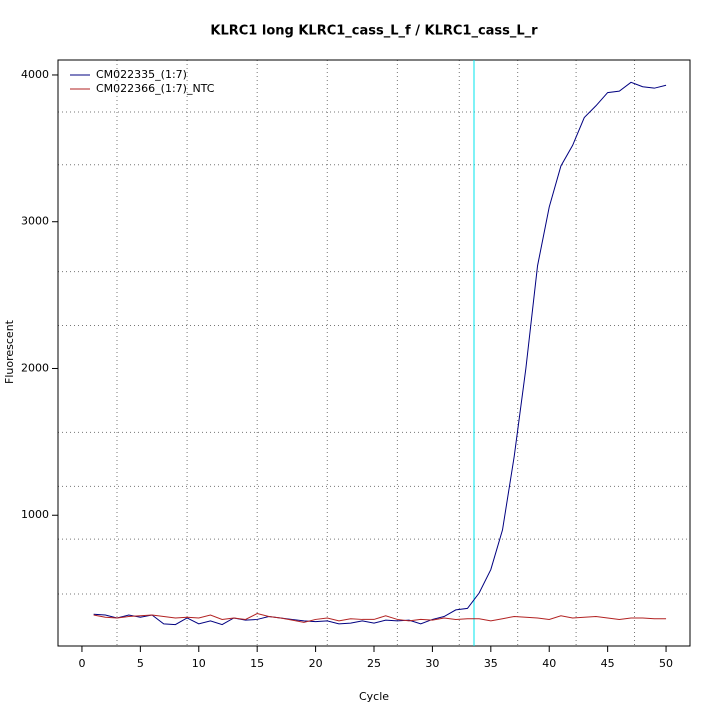 This screenshot has height=724, width=720. Describe the element at coordinates (9, 351) in the screenshot. I see `y-axis-label: Fluorescent` at that location.